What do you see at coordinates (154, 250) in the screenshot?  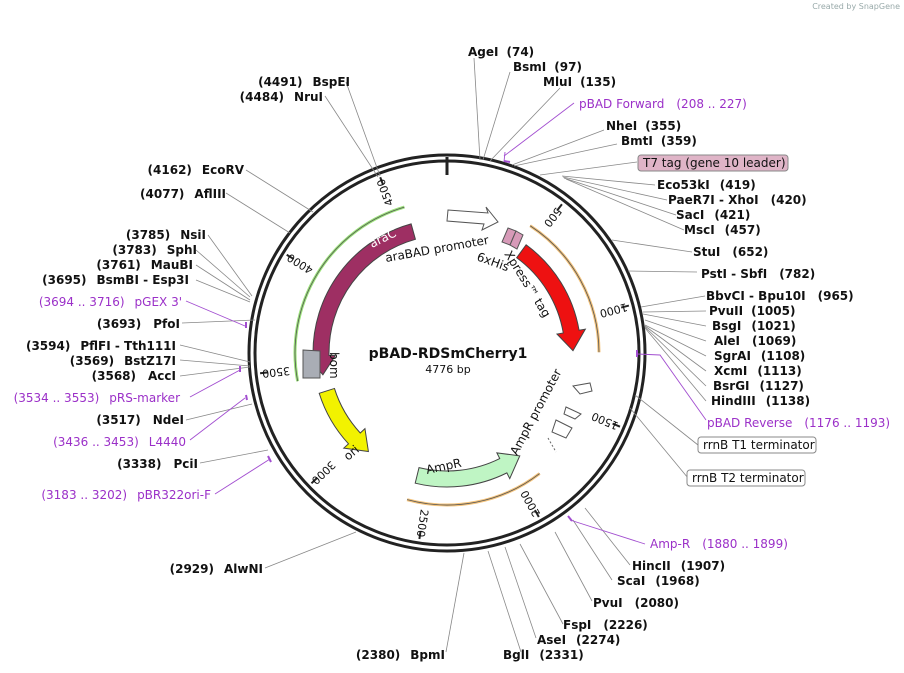 I see `site-sphi: (3783) SphI` at bounding box center [154, 250].